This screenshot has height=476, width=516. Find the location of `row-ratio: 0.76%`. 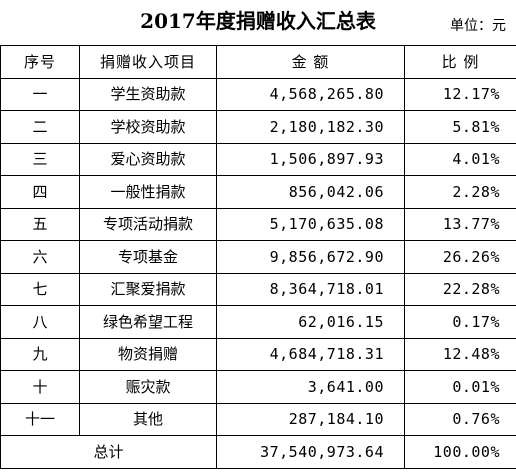

row-ratio: 0.76% is located at coordinates (460, 419).